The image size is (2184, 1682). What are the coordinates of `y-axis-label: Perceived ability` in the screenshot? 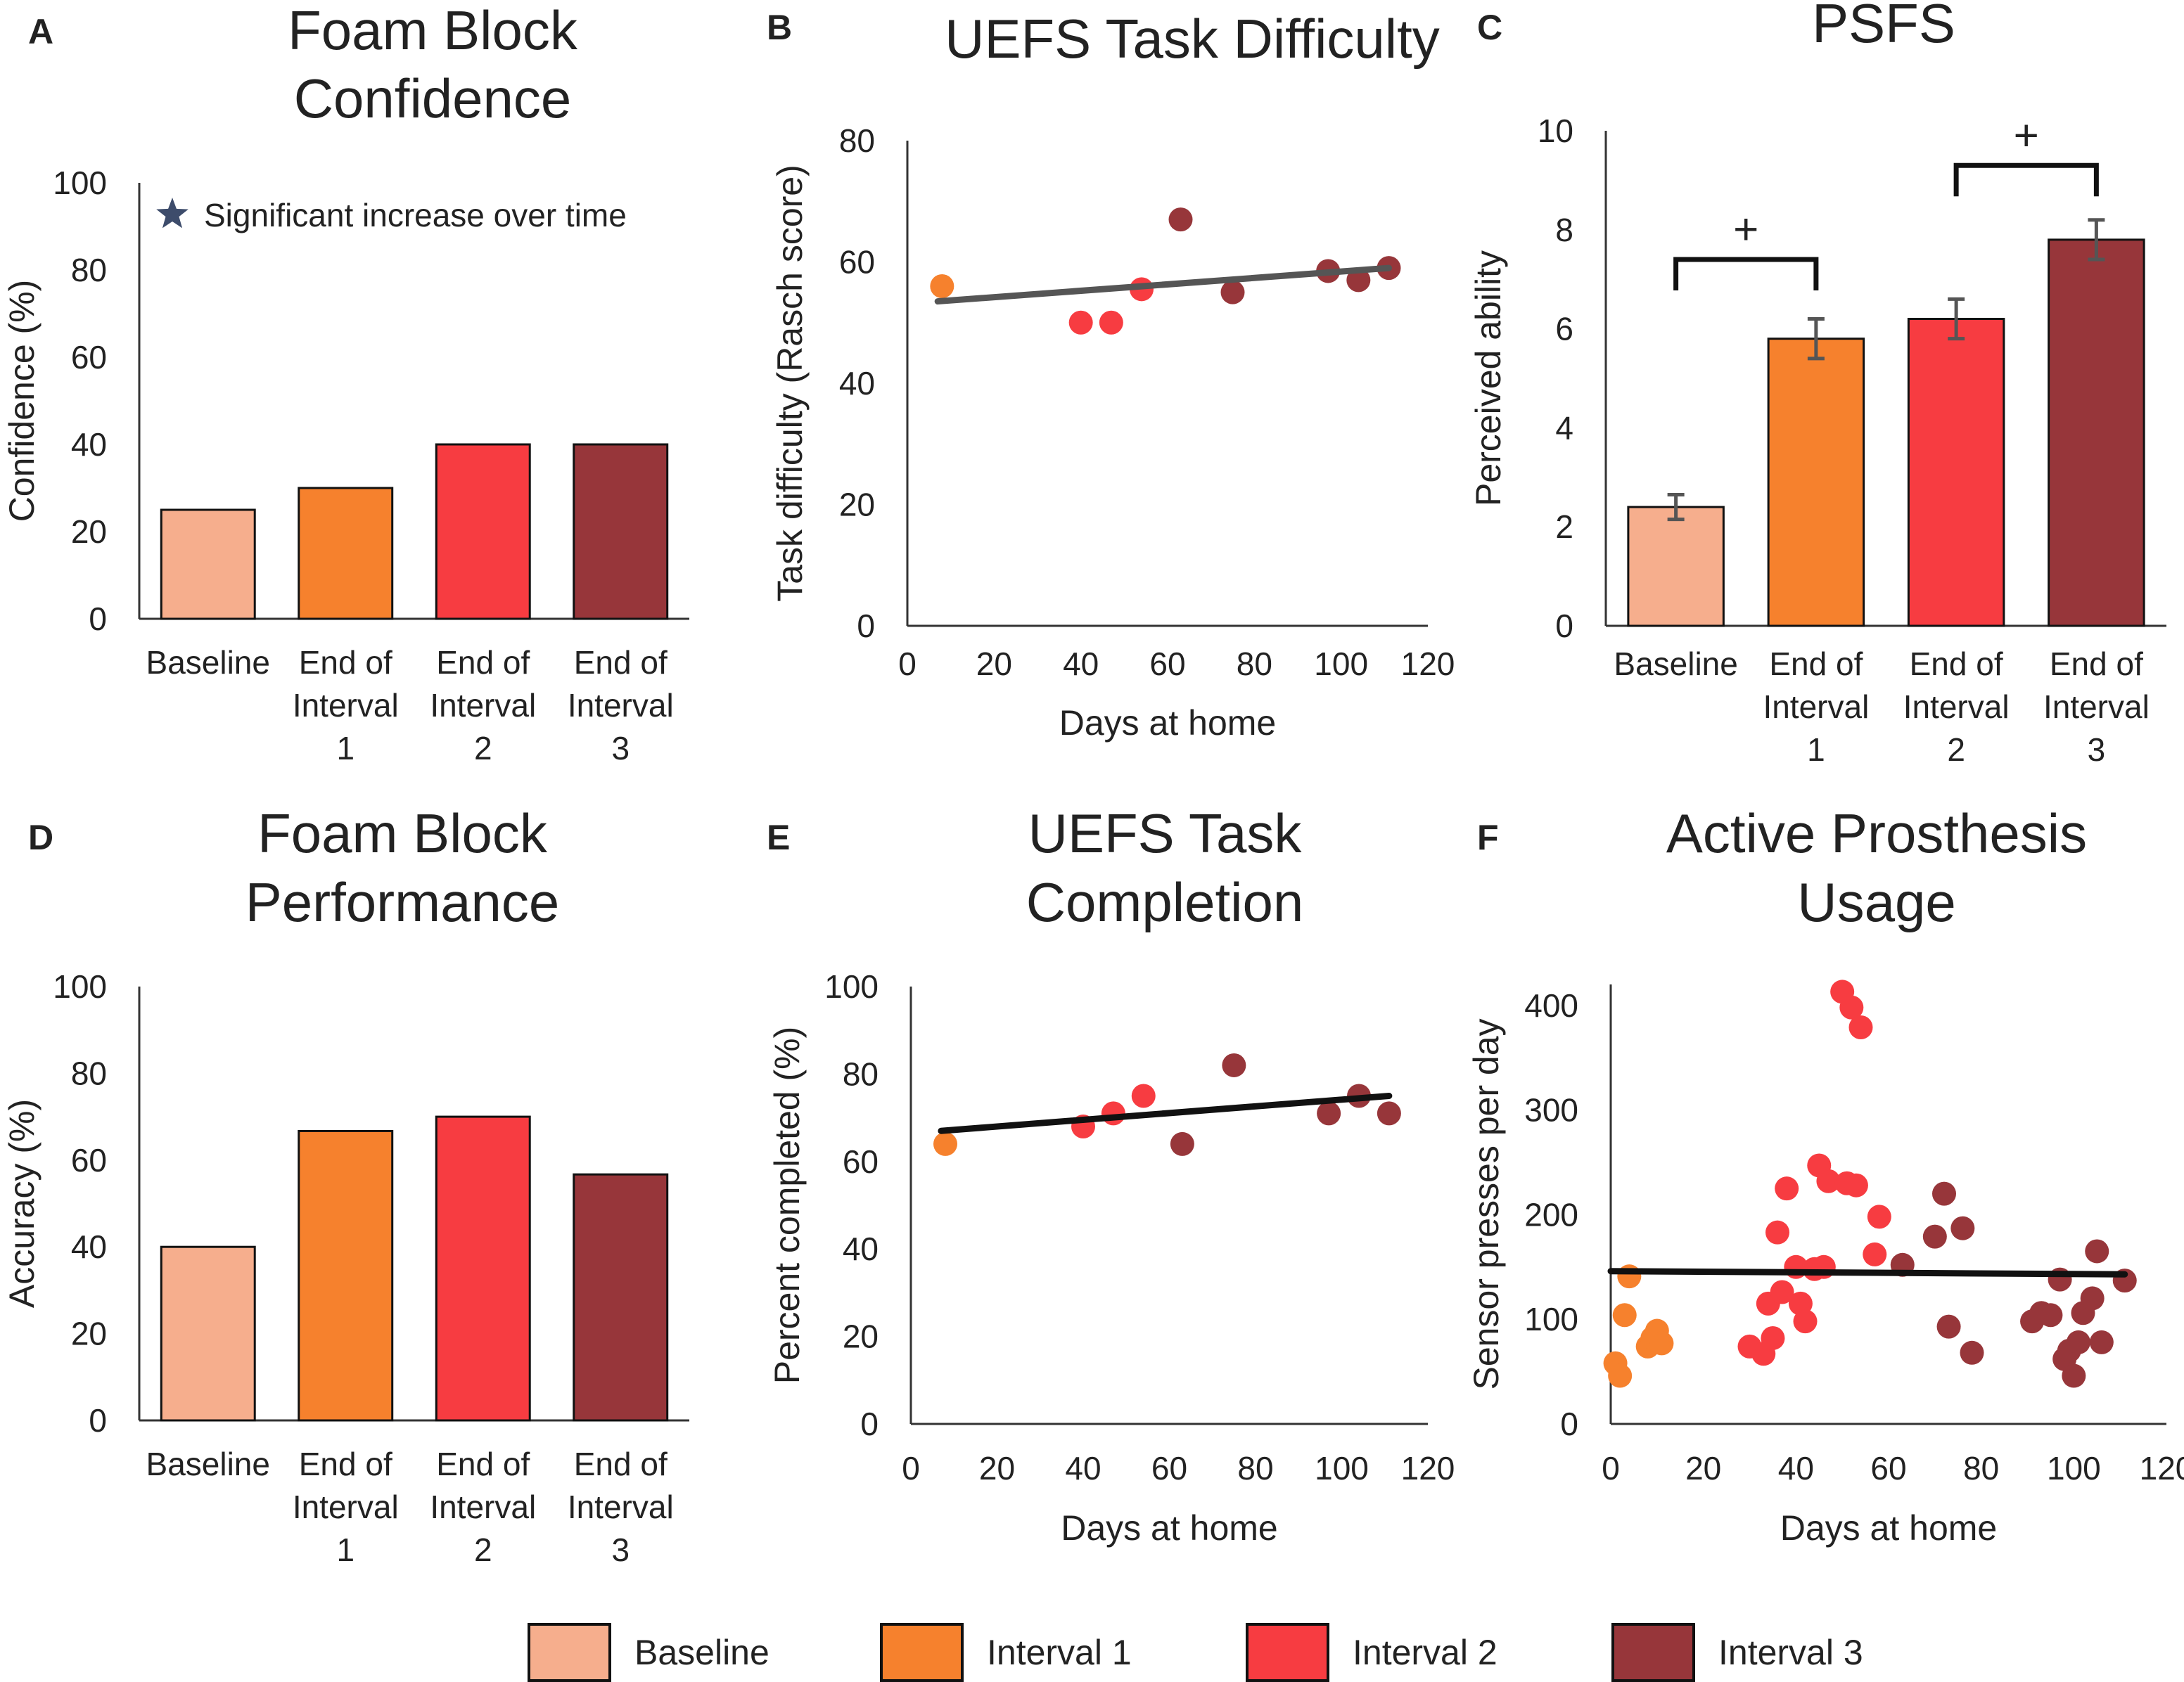 It's located at (1488, 378).